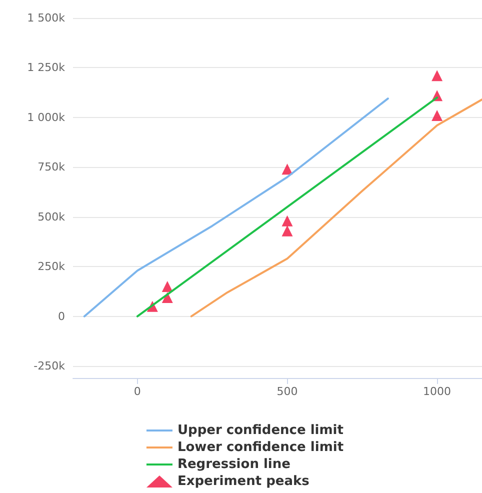 The height and width of the screenshot is (493, 482). Describe the element at coordinates (437, 391) in the screenshot. I see `x-tick-label: 1000` at that location.